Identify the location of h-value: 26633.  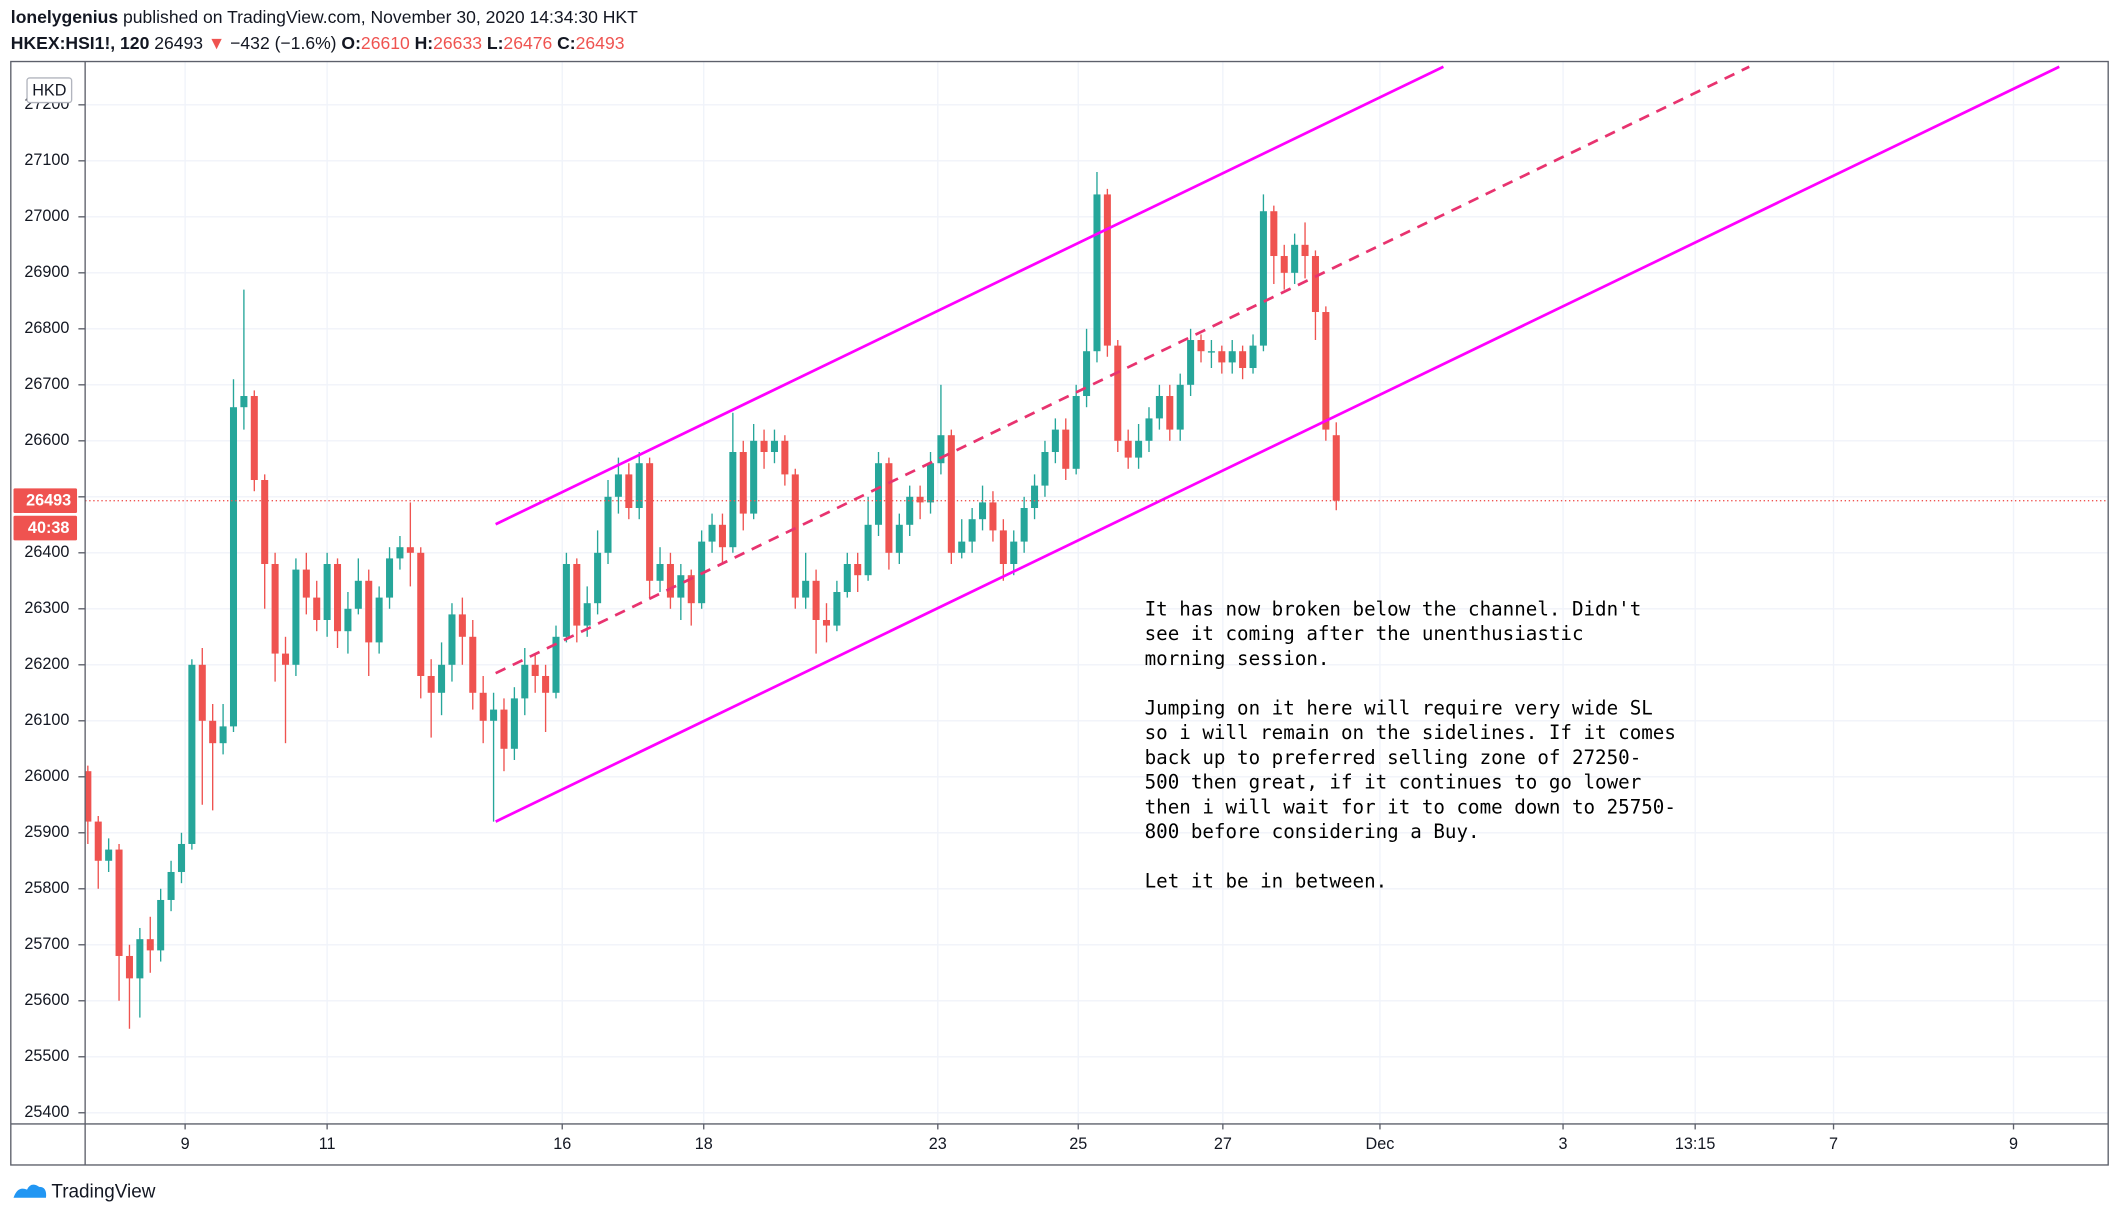
(457, 42).